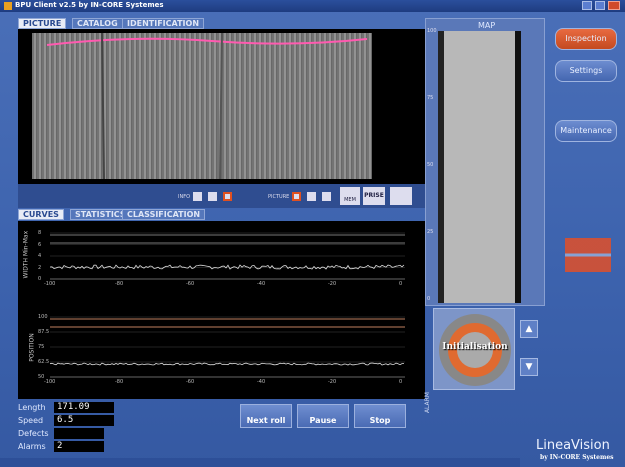  What do you see at coordinates (40, 256) in the screenshot?
I see `y-tick-label: 4` at bounding box center [40, 256].